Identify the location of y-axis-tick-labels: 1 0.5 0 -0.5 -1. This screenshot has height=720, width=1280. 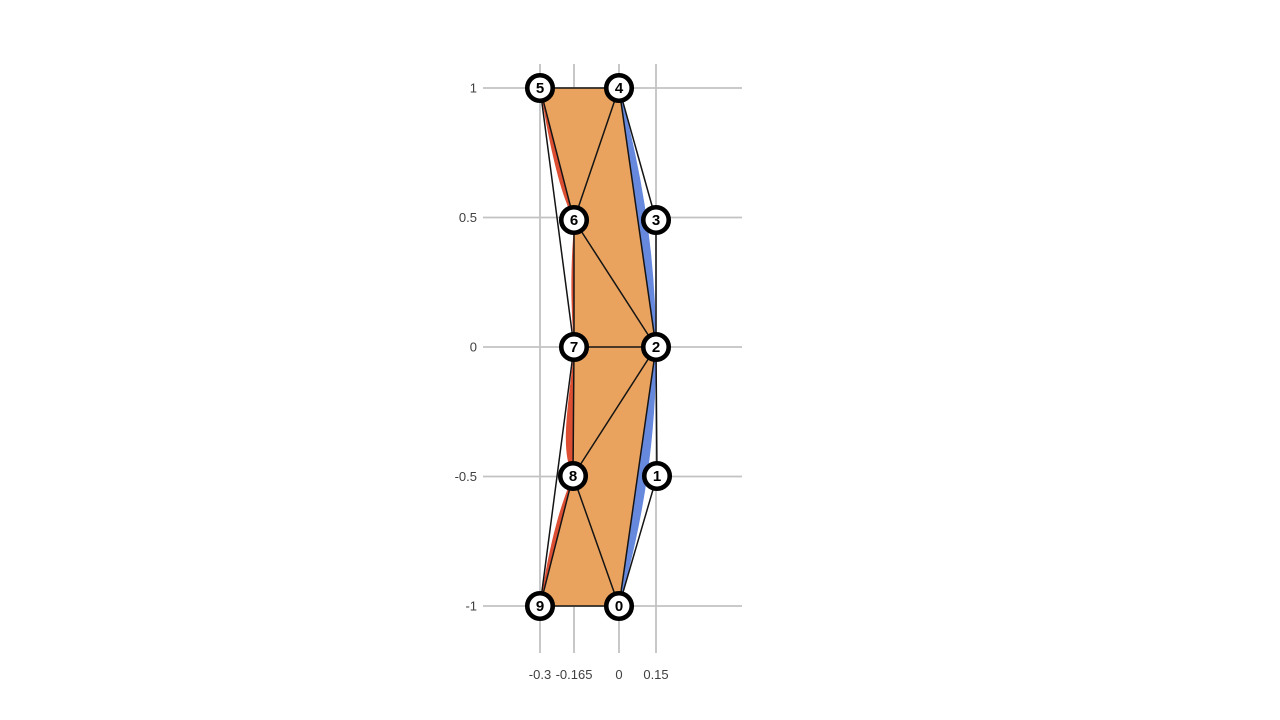
(466, 347).